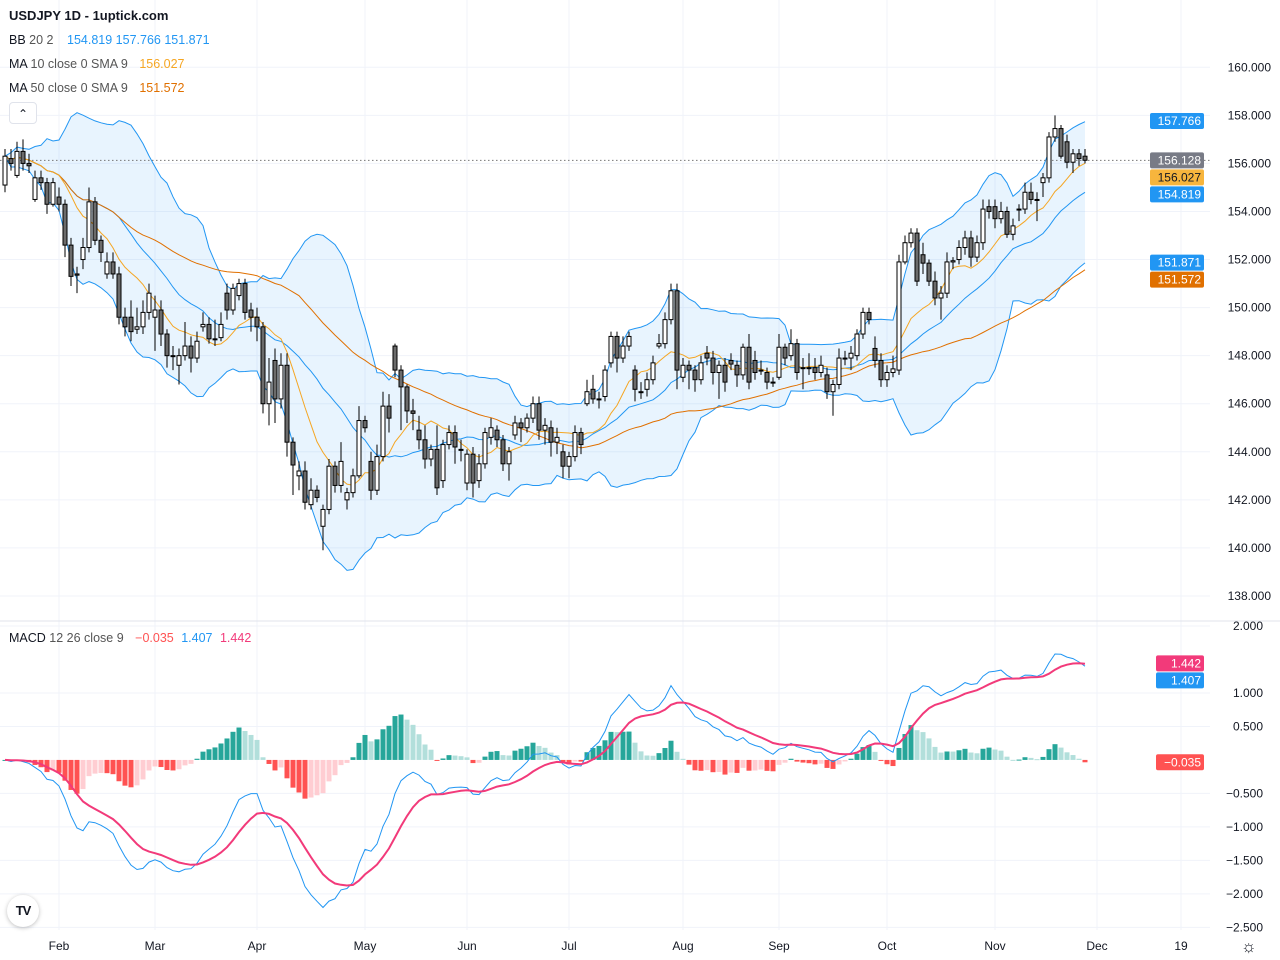 Image resolution: width=1280 pixels, height=960 pixels. Describe the element at coordinates (618, 946) in the screenshot. I see `time-axis: Feb Mar Apr May Jun Jul Aug Sep Oct Nov Dec 19` at that location.